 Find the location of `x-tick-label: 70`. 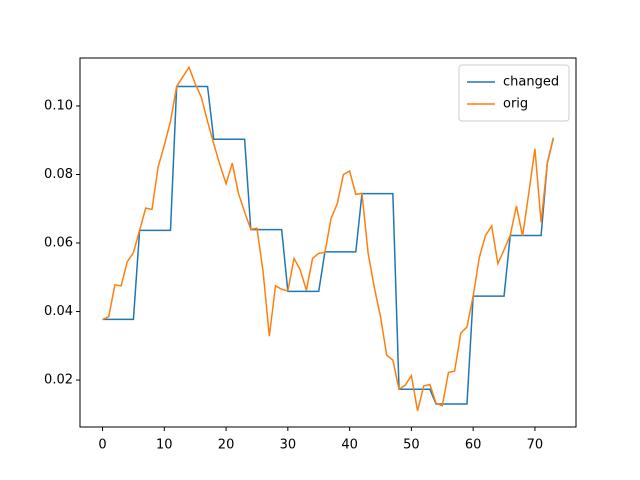

x-tick-label: 70 is located at coordinates (535, 445).